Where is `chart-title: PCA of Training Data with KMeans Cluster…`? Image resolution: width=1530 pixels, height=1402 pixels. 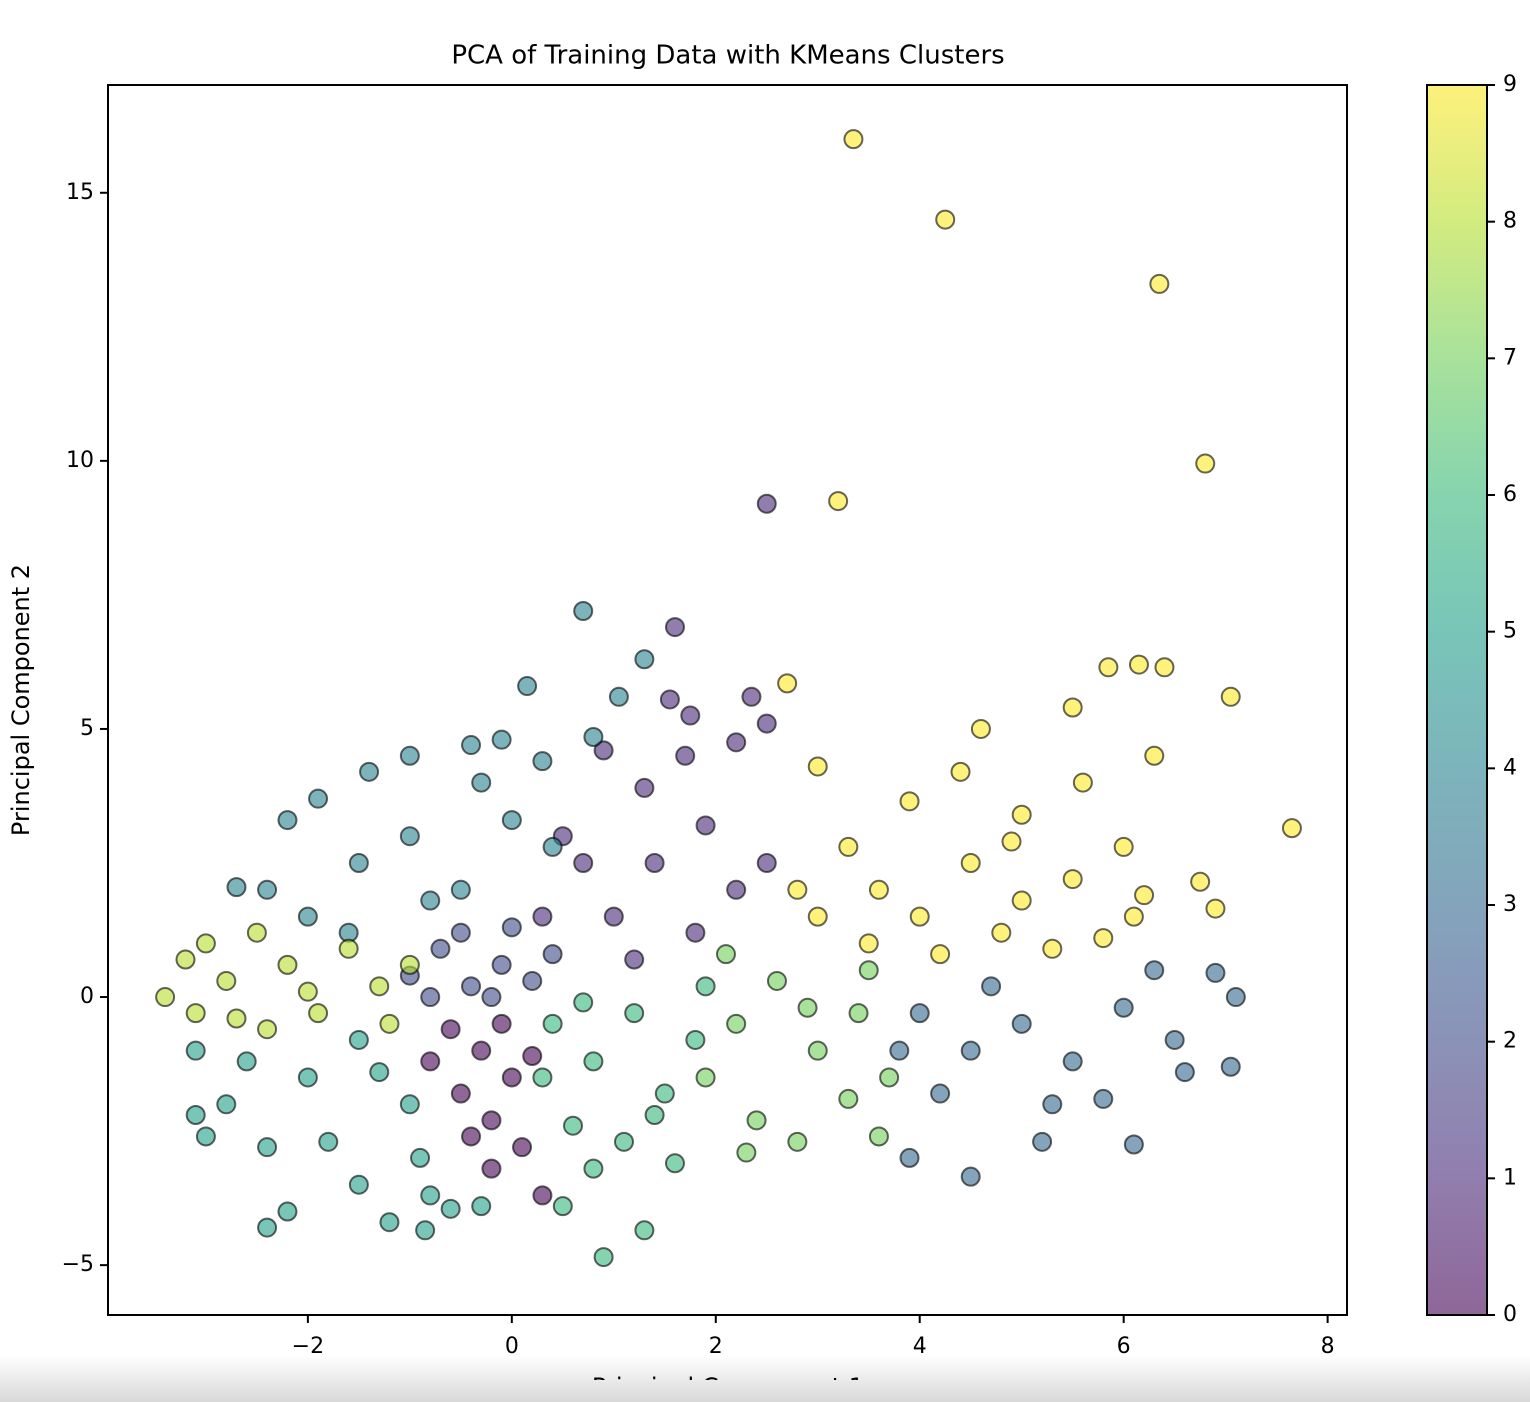
chart-title: PCA of Training Data with KMeans Cluster… is located at coordinates (727, 56).